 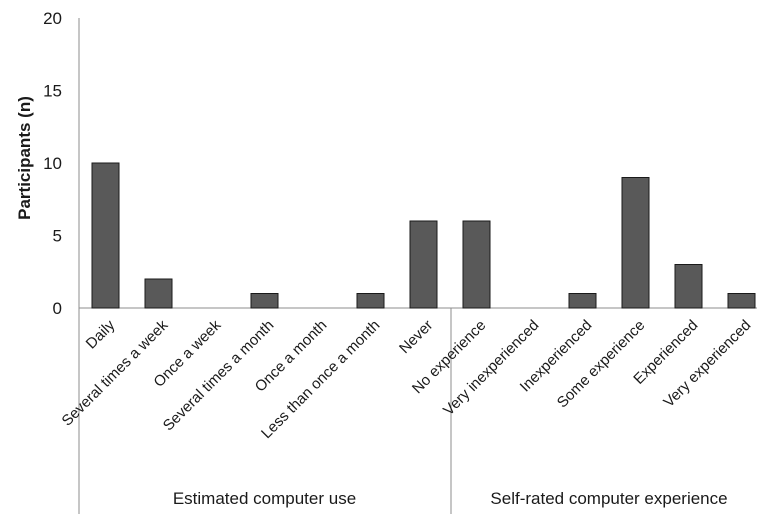 I want to click on y-tick-label: 0, so click(x=57, y=308).